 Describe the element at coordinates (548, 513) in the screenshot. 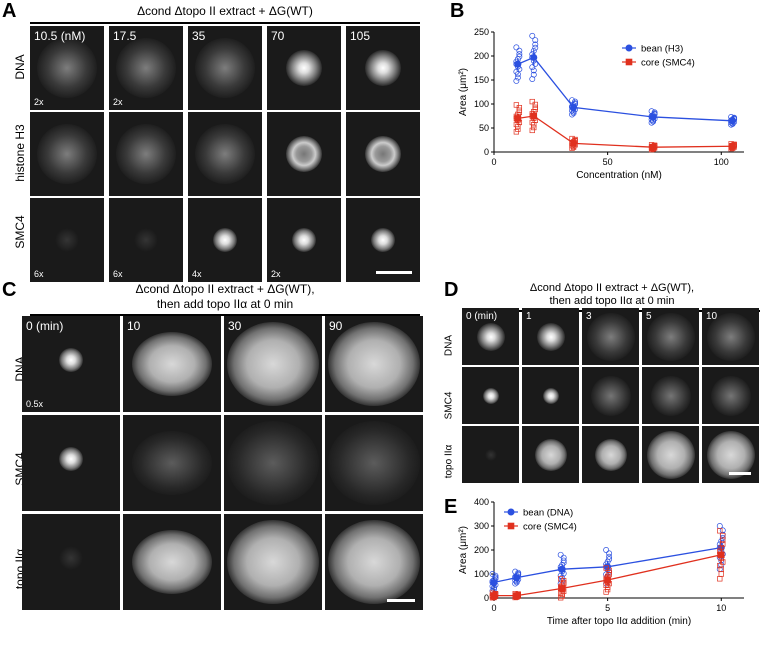

I see `legend-label-0: bean (DNA)` at that location.